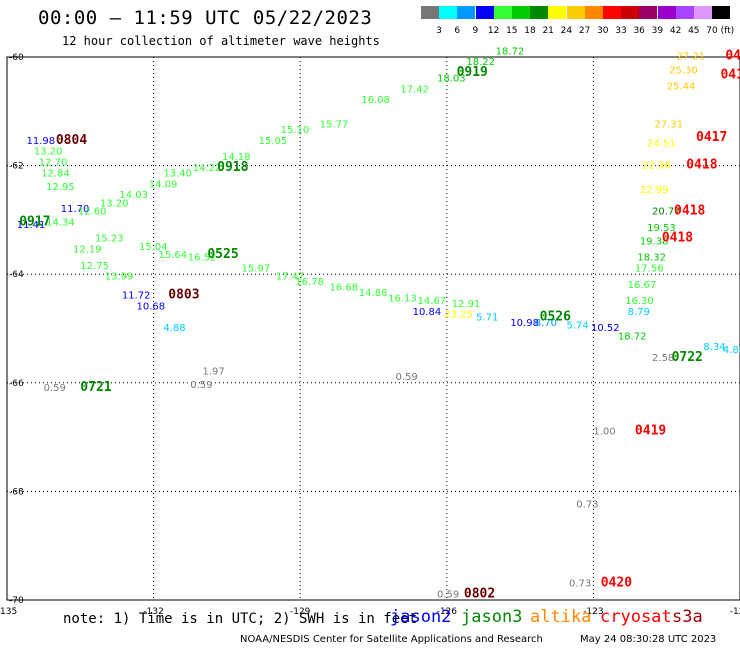 The width and height of the screenshot is (740, 650). Describe the element at coordinates (654, 190) in the screenshot. I see `wave-height-label: 22.99` at that location.